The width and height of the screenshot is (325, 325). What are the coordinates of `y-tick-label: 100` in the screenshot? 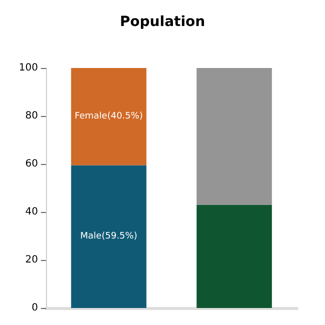 It's located at (28, 68).